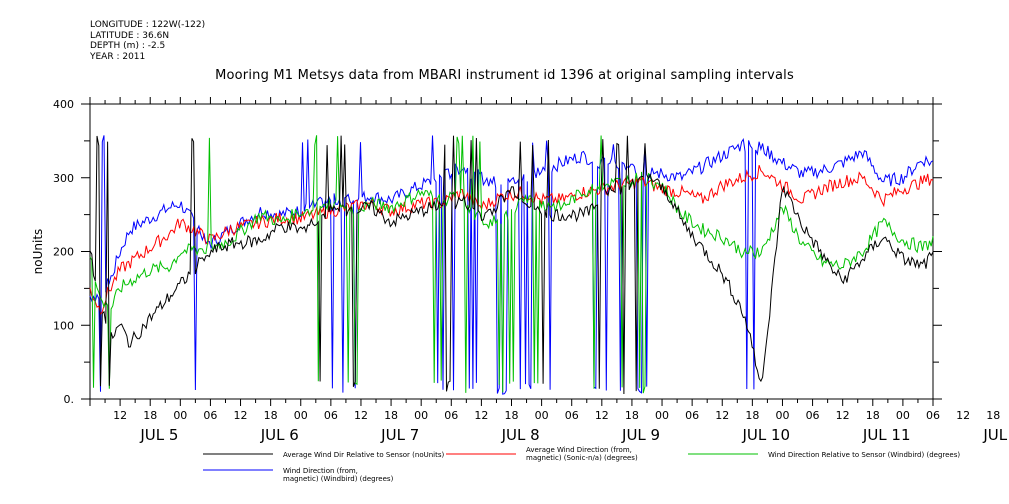 This screenshot has height=504, width=1009. Describe the element at coordinates (128, 46) in the screenshot. I see `depth-label: DEPTH (m) : -2.5` at that location.